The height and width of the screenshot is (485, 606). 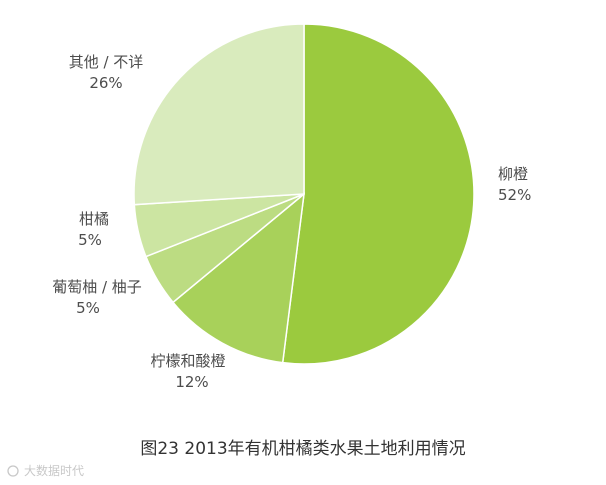 I want to click on pie-slice-other, so click(x=219, y=114).